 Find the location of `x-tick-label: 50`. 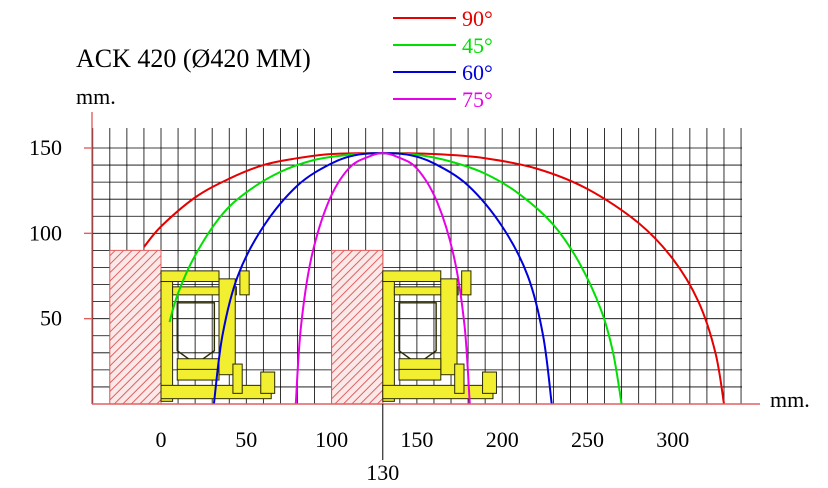

x-tick-label: 50 is located at coordinates (246, 439).